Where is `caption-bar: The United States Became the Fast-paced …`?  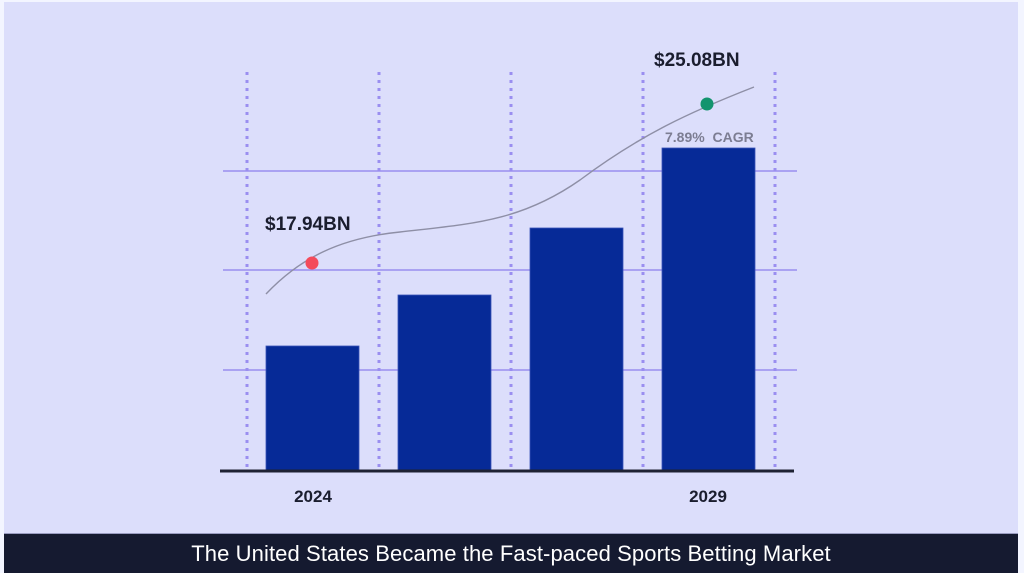 caption-bar: The United States Became the Fast-paced … is located at coordinates (511, 553).